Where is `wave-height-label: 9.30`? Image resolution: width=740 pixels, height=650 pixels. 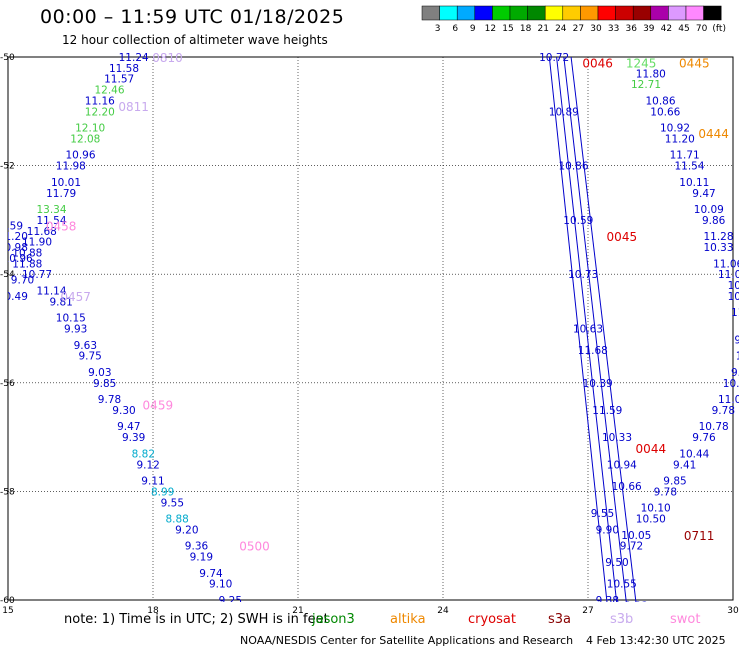 wave-height-label: 9.30 is located at coordinates (123, 411).